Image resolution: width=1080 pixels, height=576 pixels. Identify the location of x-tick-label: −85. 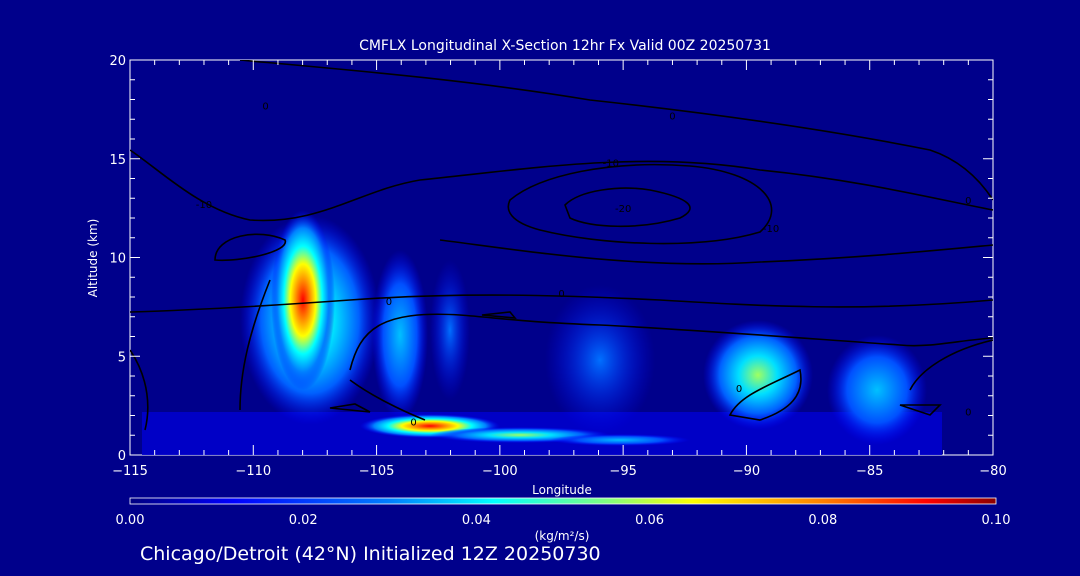
(869, 471).